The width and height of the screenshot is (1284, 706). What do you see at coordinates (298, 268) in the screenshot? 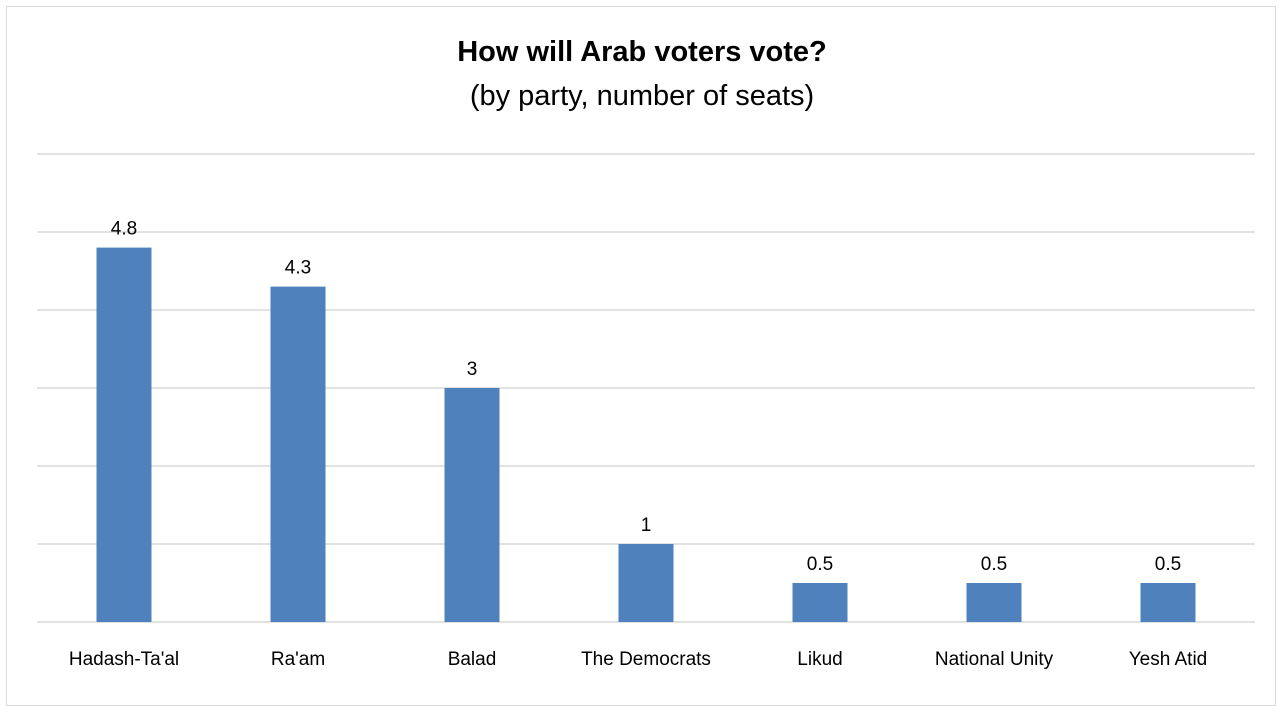
I see `data-label: 4.3` at bounding box center [298, 268].